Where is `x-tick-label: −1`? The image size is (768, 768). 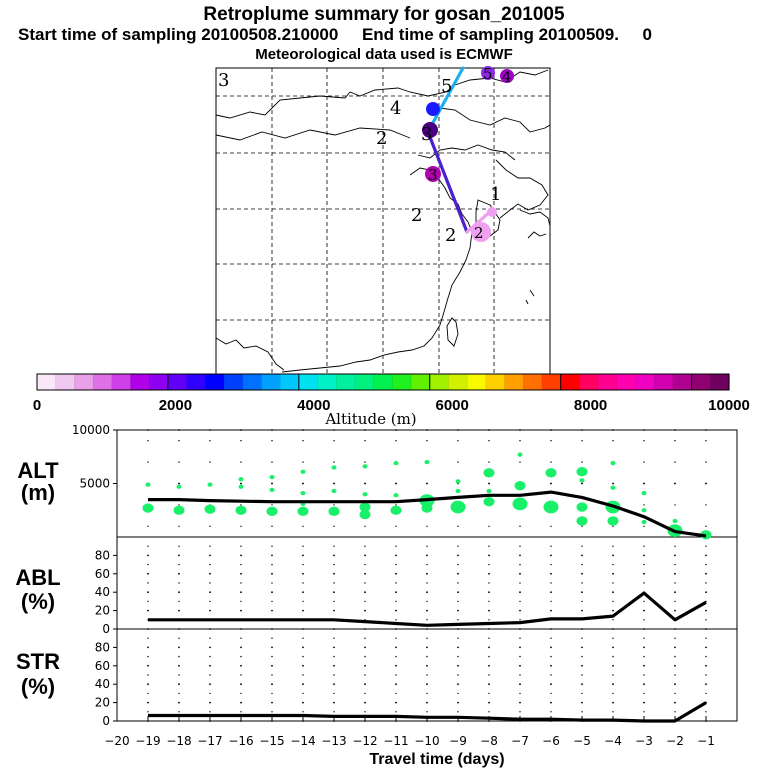 x-tick-label: −1 is located at coordinates (706, 741).